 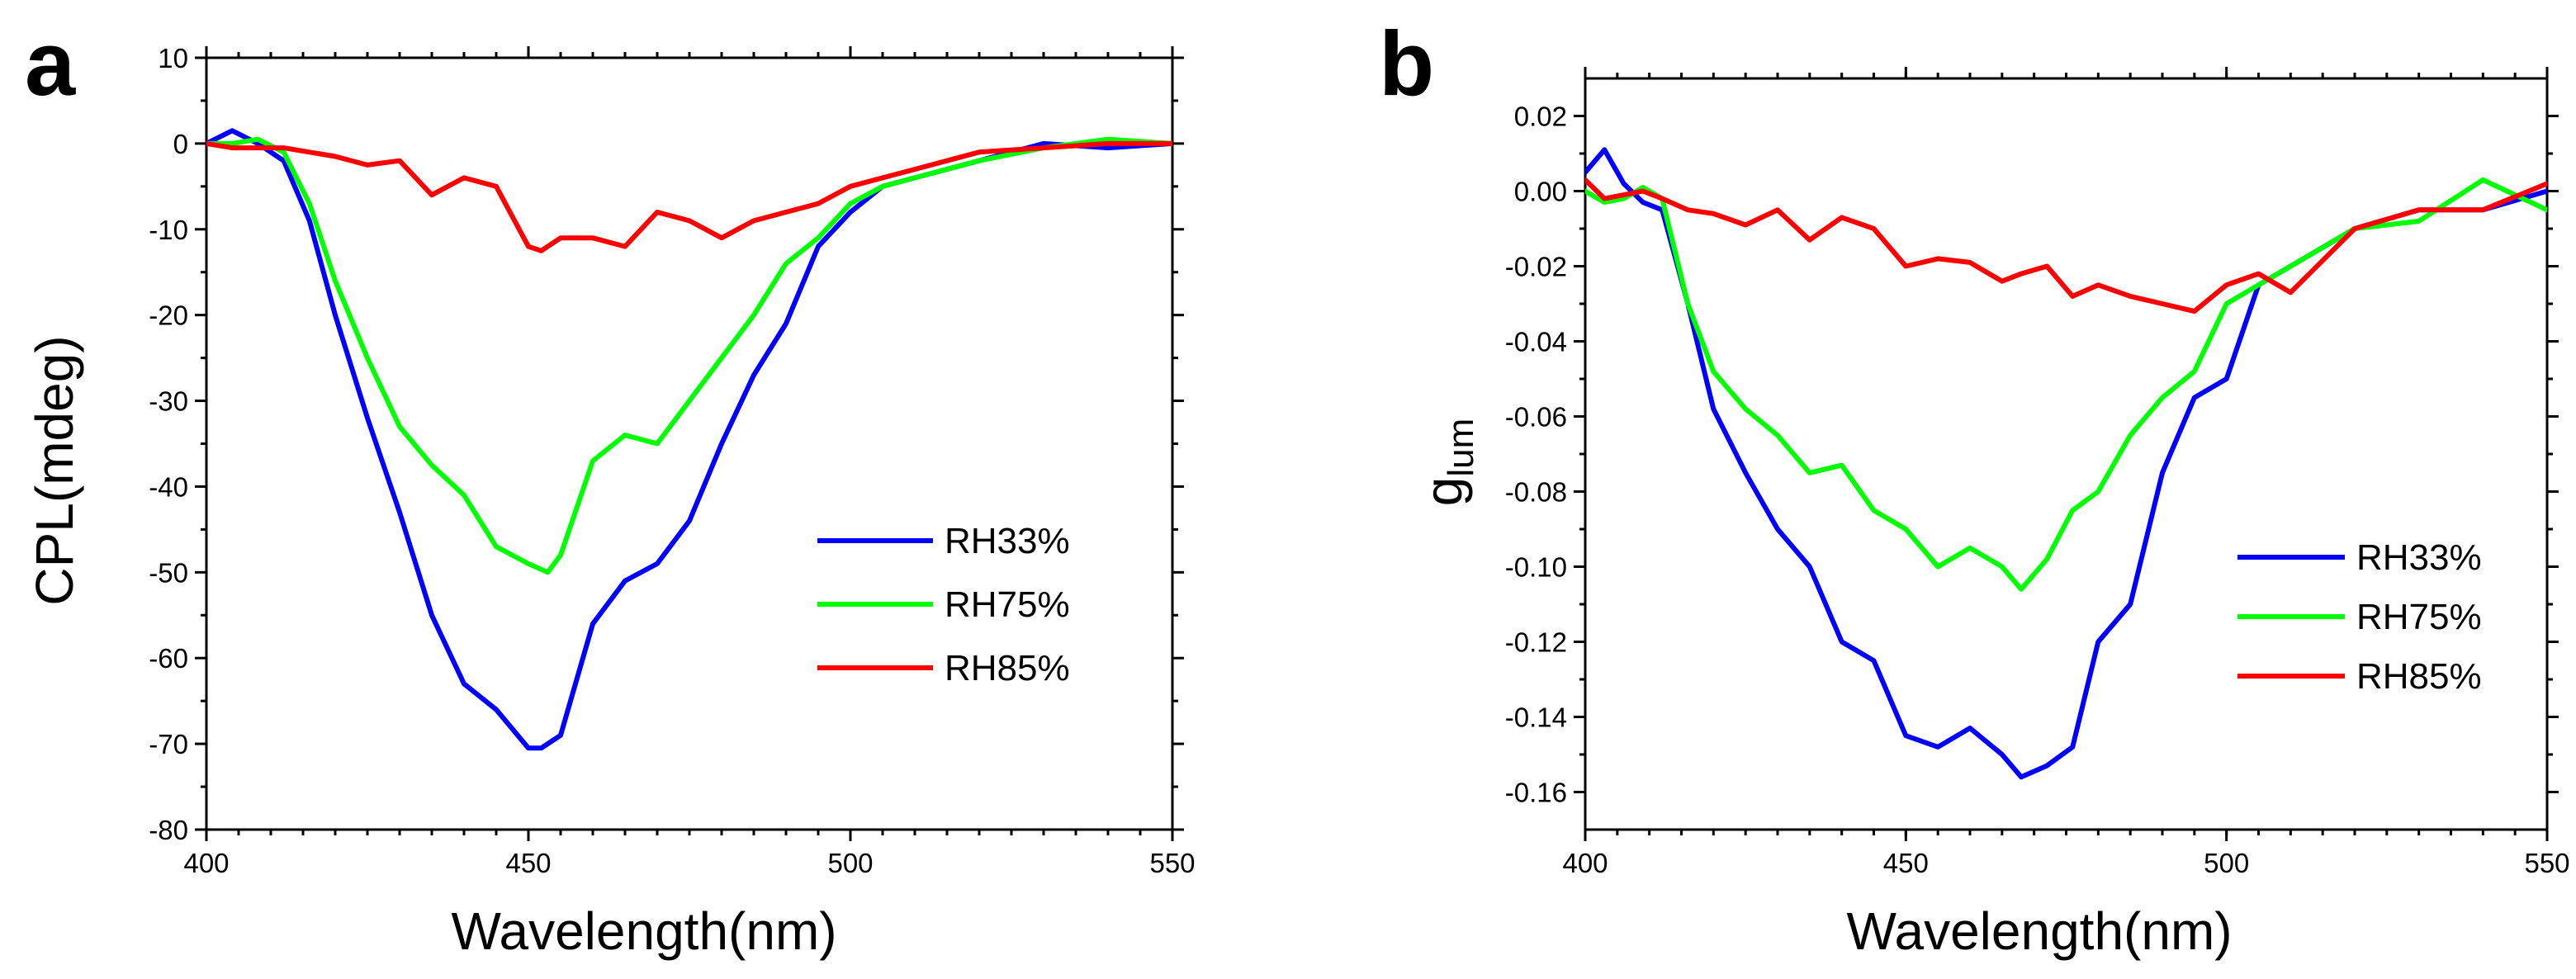 I want to click on y-tick-label: -0.04, so click(x=1536, y=342).